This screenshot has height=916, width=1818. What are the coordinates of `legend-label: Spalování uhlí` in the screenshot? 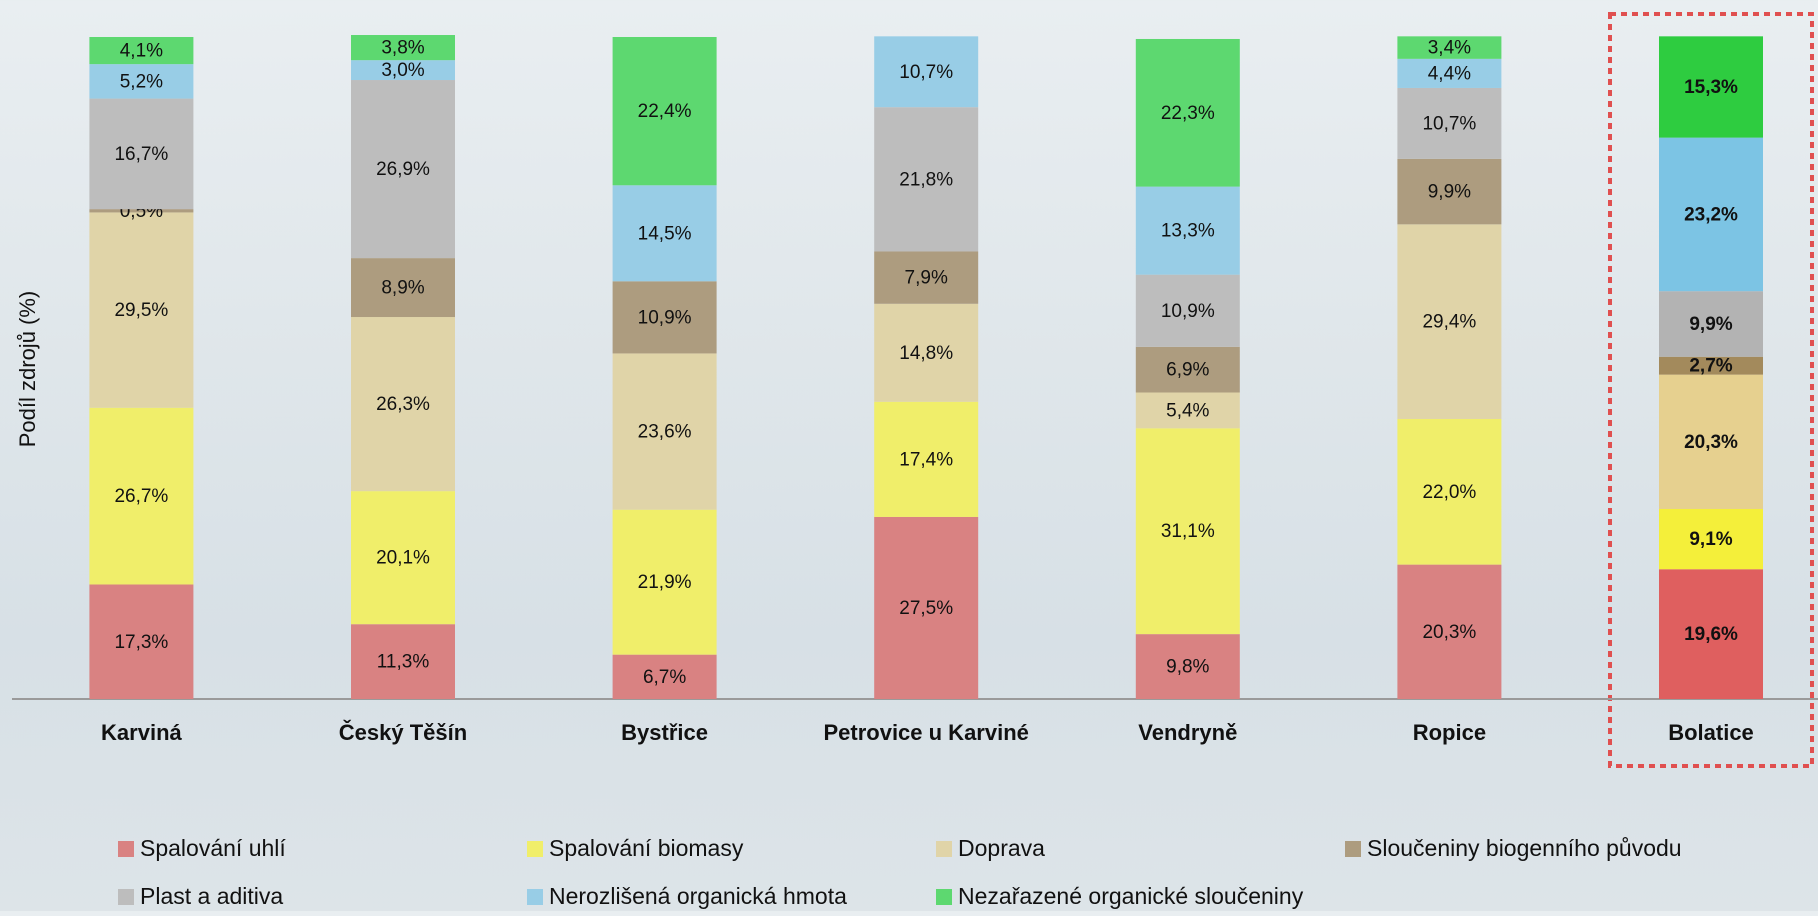 It's located at (213, 848).